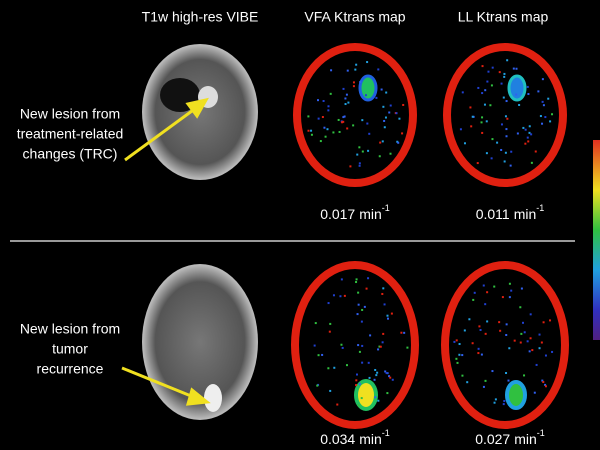 This screenshot has width=600, height=450. I want to click on column-header: VFA Ktrans map, so click(354, 17).